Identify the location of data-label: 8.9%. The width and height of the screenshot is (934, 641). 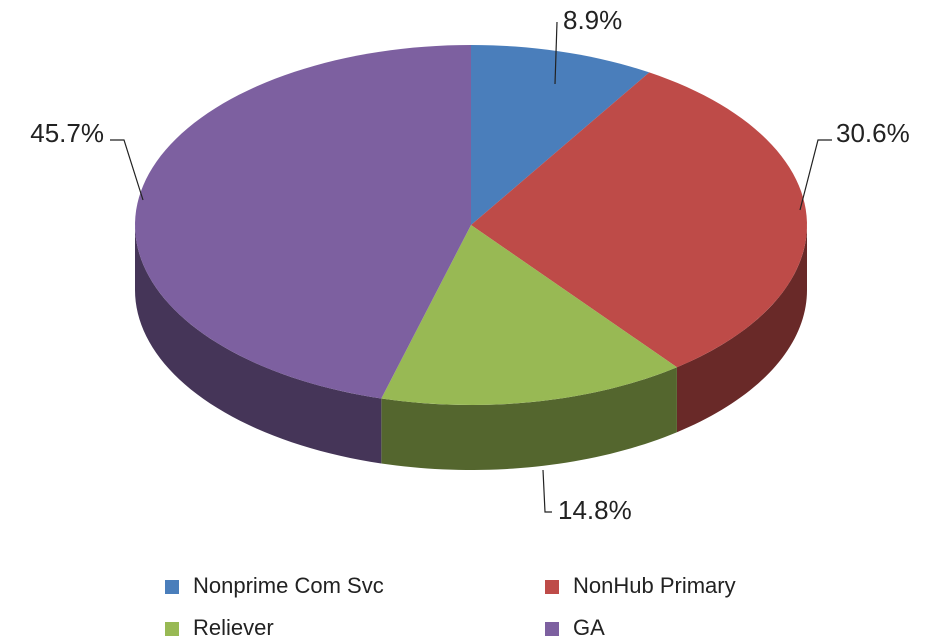
(592, 20).